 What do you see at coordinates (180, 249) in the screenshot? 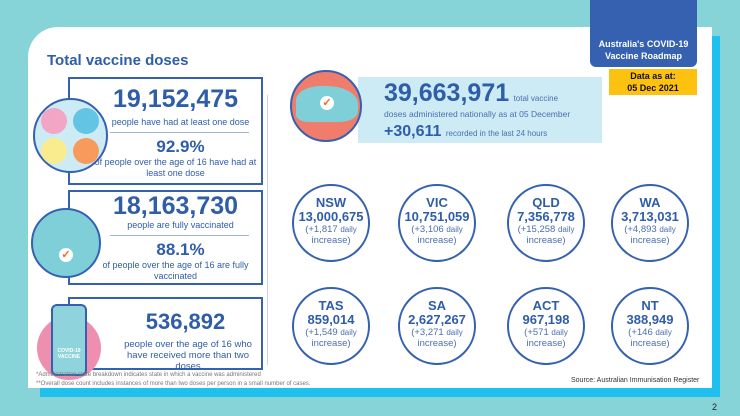
I see `fully-vaccinated-percent: 88.1%` at bounding box center [180, 249].